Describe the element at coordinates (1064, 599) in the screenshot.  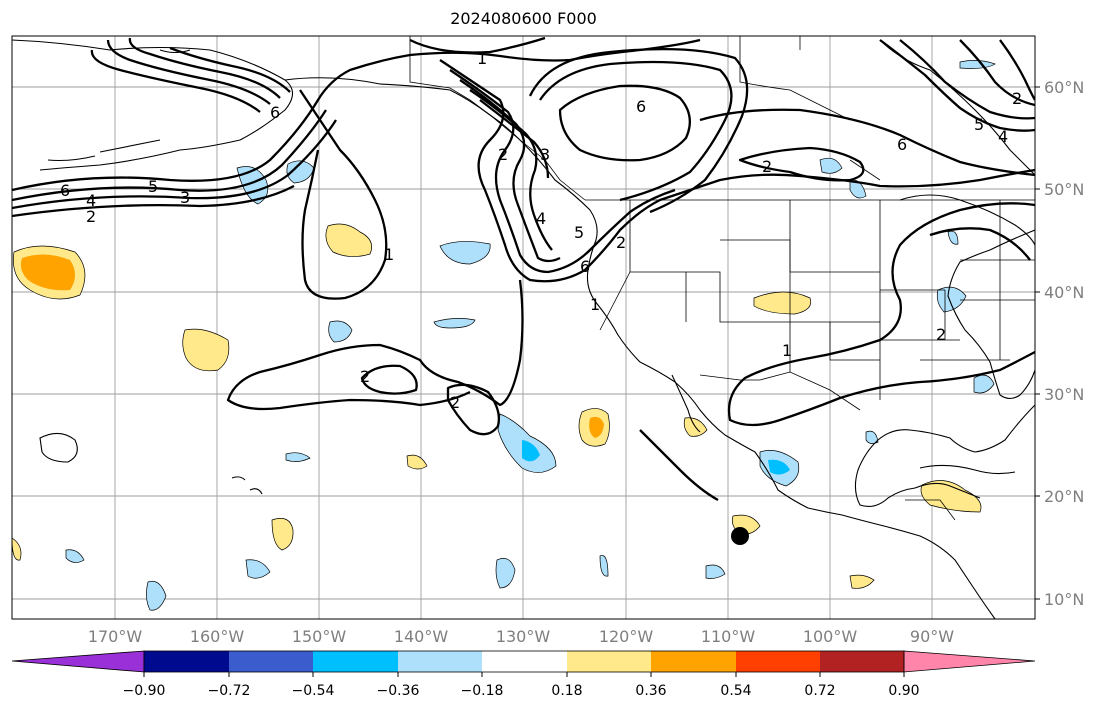
I see `lat-label-10n: 10°N` at that location.